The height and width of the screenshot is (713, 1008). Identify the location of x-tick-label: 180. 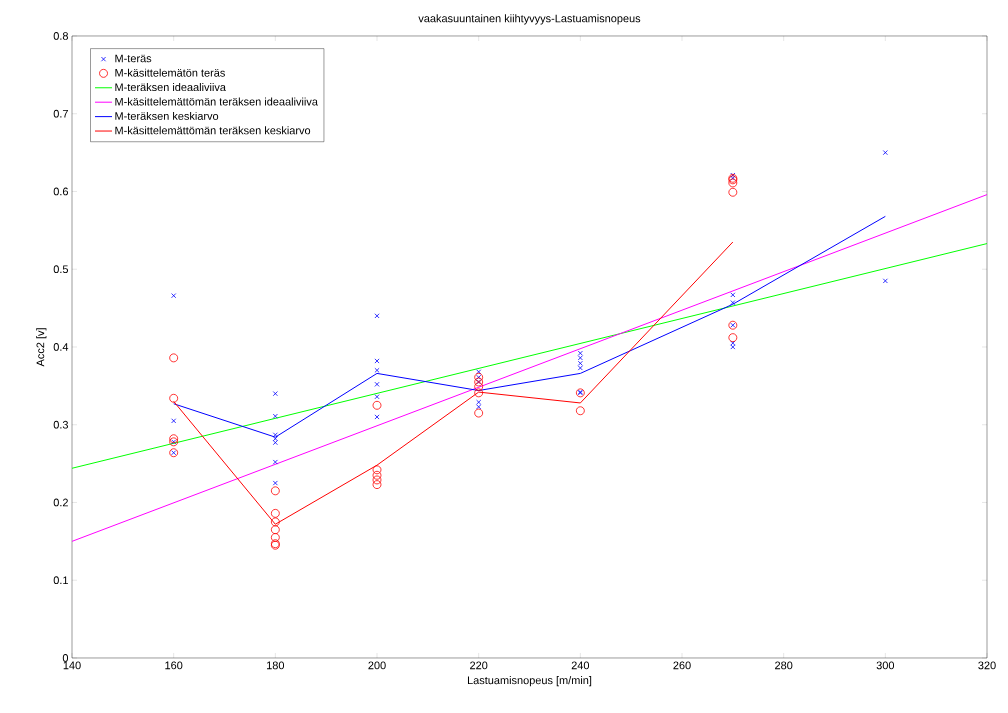
(276, 665).